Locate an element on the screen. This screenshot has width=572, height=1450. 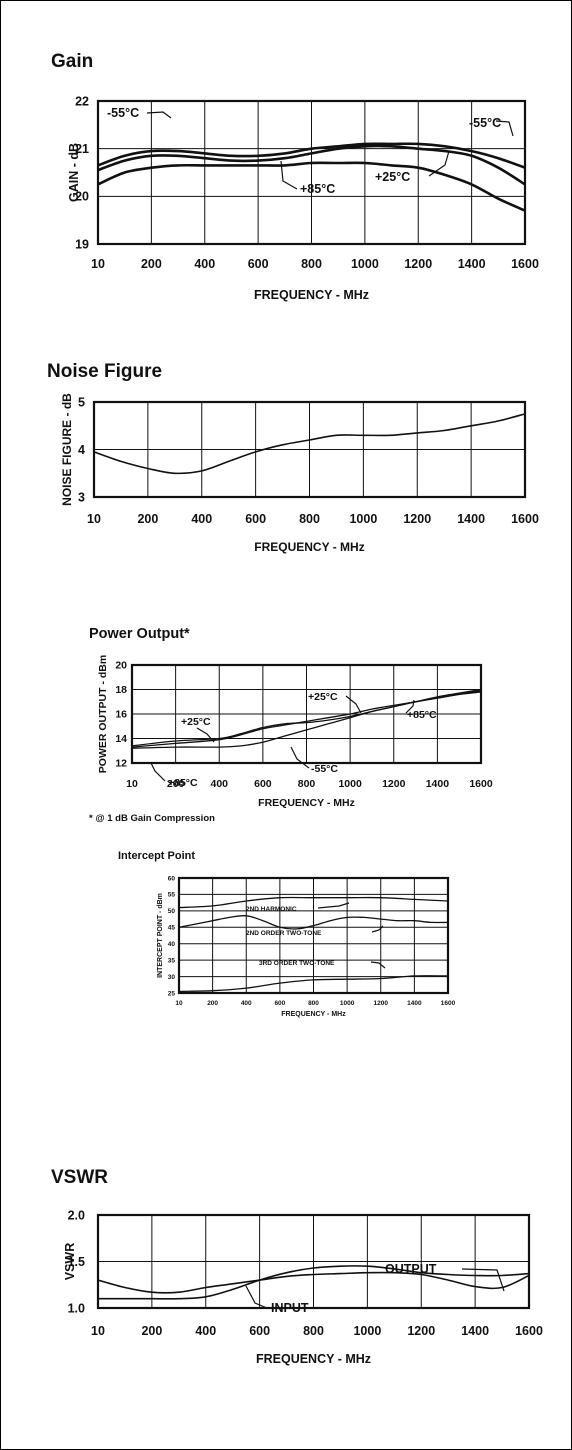
y-tick-label: 45 is located at coordinates (172, 928).